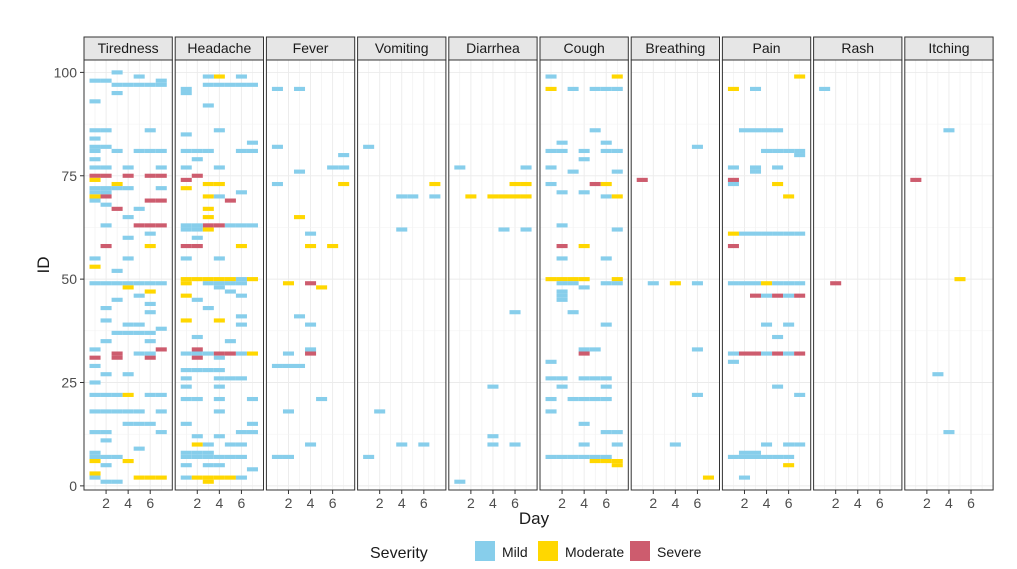 The height and width of the screenshot is (569, 1017). What do you see at coordinates (766, 263) in the screenshot?
I see `panel-pain: Pain` at bounding box center [766, 263].